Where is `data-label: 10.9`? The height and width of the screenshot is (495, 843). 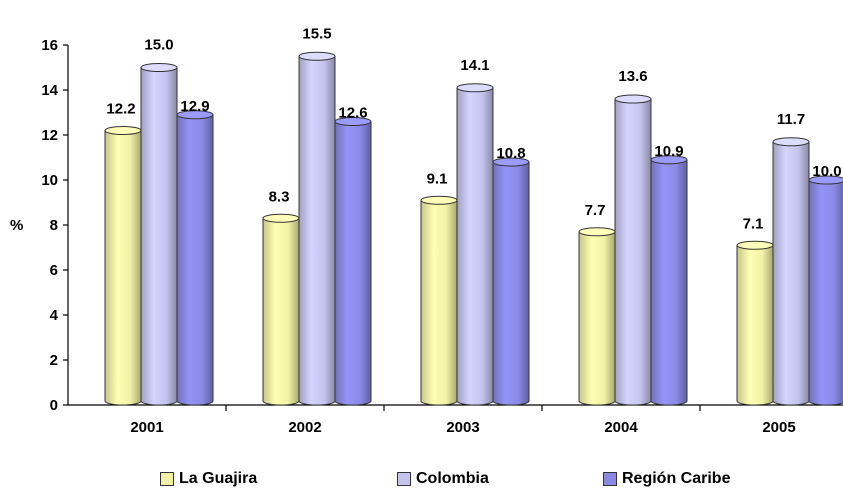
data-label: 10.9 is located at coordinates (668, 151).